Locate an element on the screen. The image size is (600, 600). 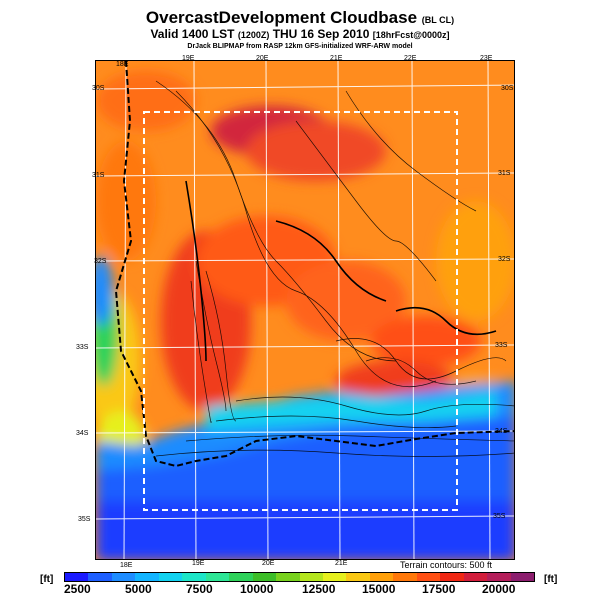
lon-label-top-21E: 21E is located at coordinates (336, 58).